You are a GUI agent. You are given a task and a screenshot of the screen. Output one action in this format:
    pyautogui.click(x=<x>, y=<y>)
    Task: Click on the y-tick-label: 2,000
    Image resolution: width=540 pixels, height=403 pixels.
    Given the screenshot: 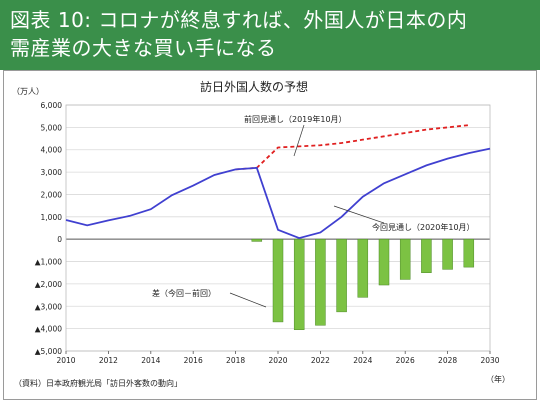 What is the action you would take?
    pyautogui.click(x=52, y=194)
    